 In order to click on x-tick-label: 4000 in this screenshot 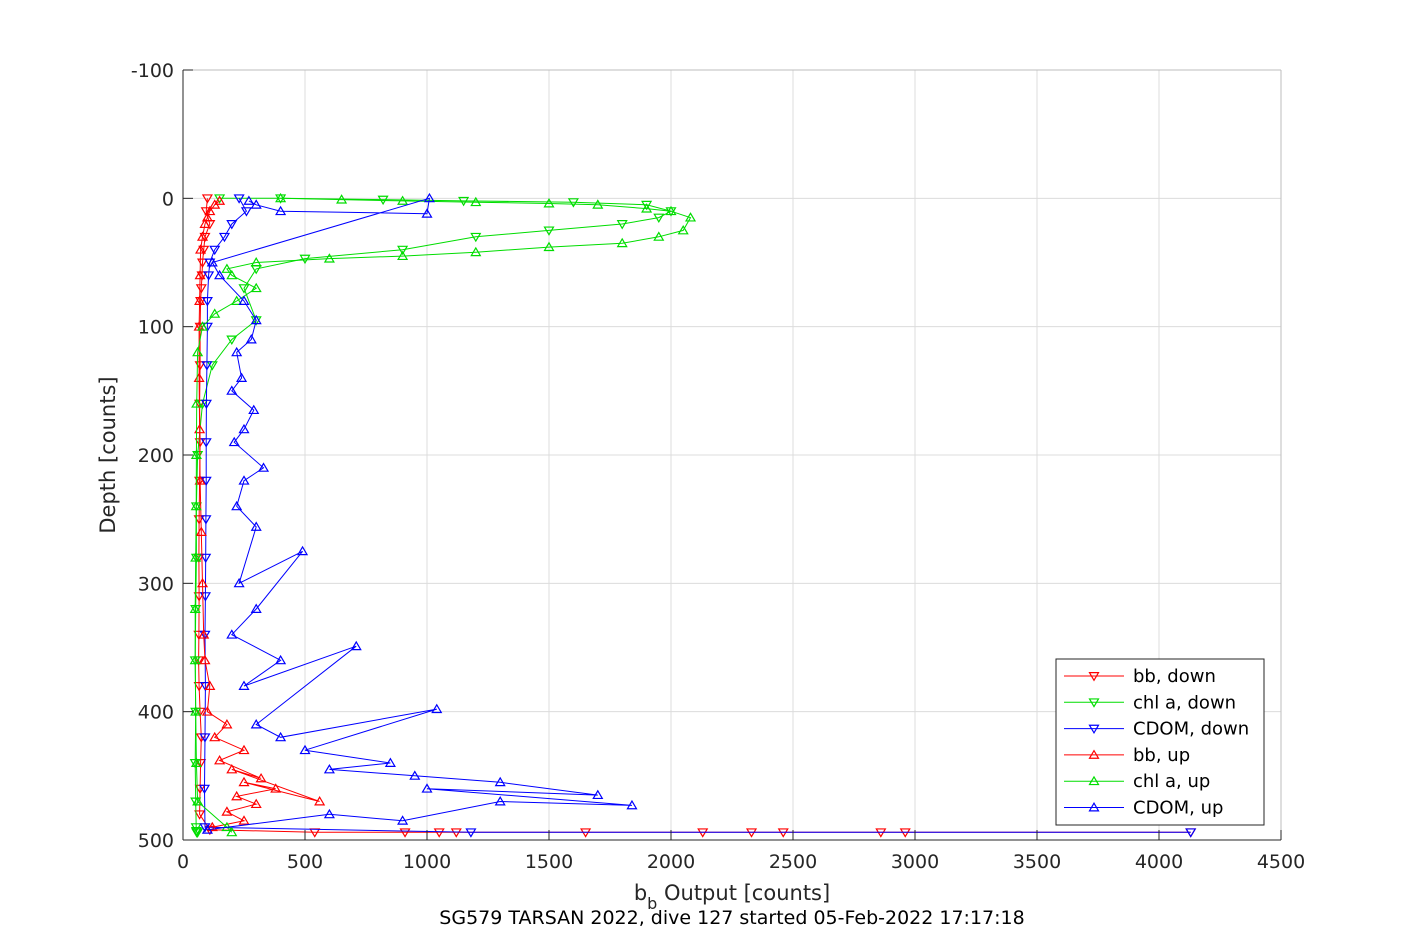, I will do `click(1159, 862)`.